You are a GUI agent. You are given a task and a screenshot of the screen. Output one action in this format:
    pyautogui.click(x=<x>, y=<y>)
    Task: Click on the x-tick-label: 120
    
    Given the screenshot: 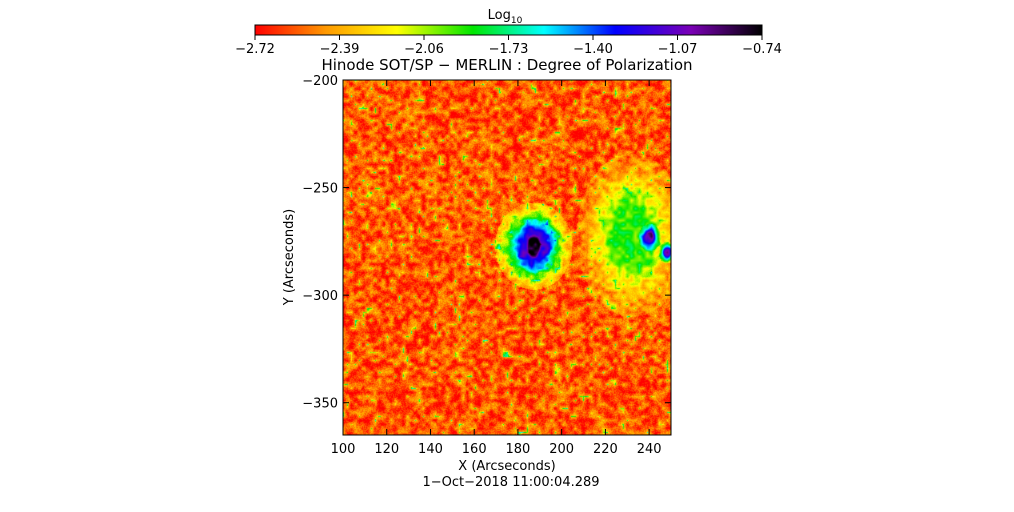 What is the action you would take?
    pyautogui.click(x=386, y=449)
    